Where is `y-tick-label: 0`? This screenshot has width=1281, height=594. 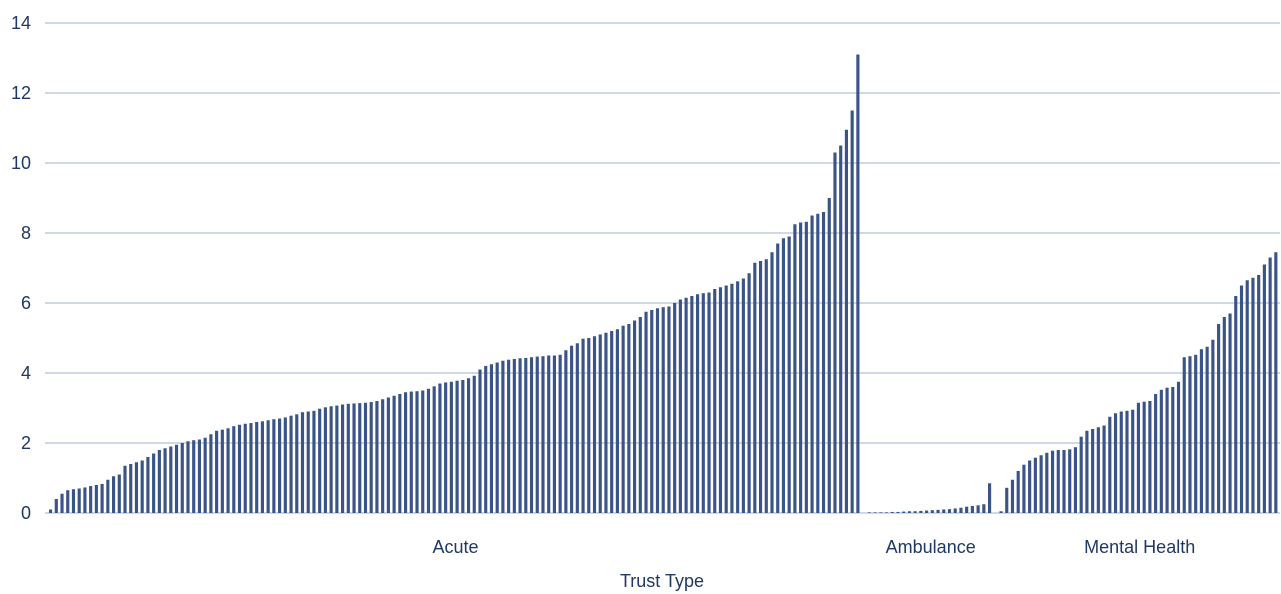
y-tick-label: 0 is located at coordinates (26, 513).